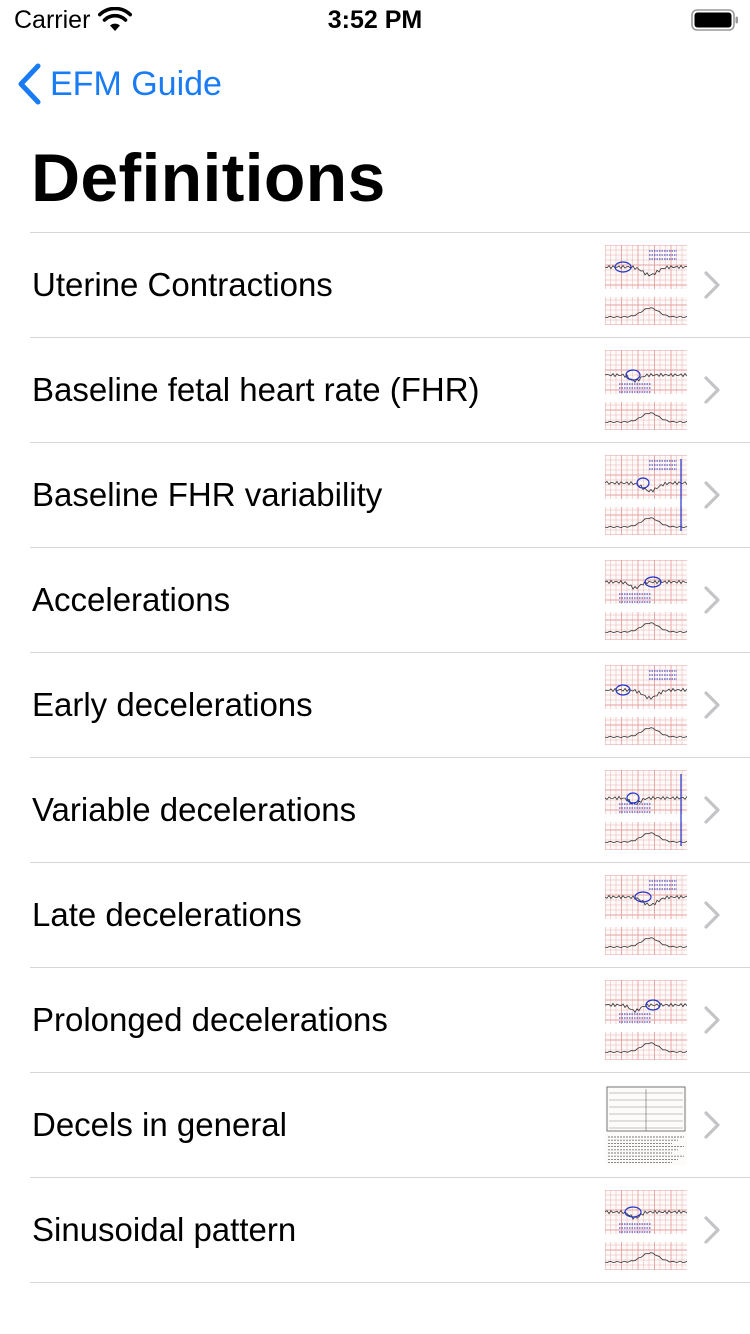 The width and height of the screenshot is (750, 1334). Describe the element at coordinates (136, 84) in the screenshot. I see `back-button-label: EFM Guide` at that location.